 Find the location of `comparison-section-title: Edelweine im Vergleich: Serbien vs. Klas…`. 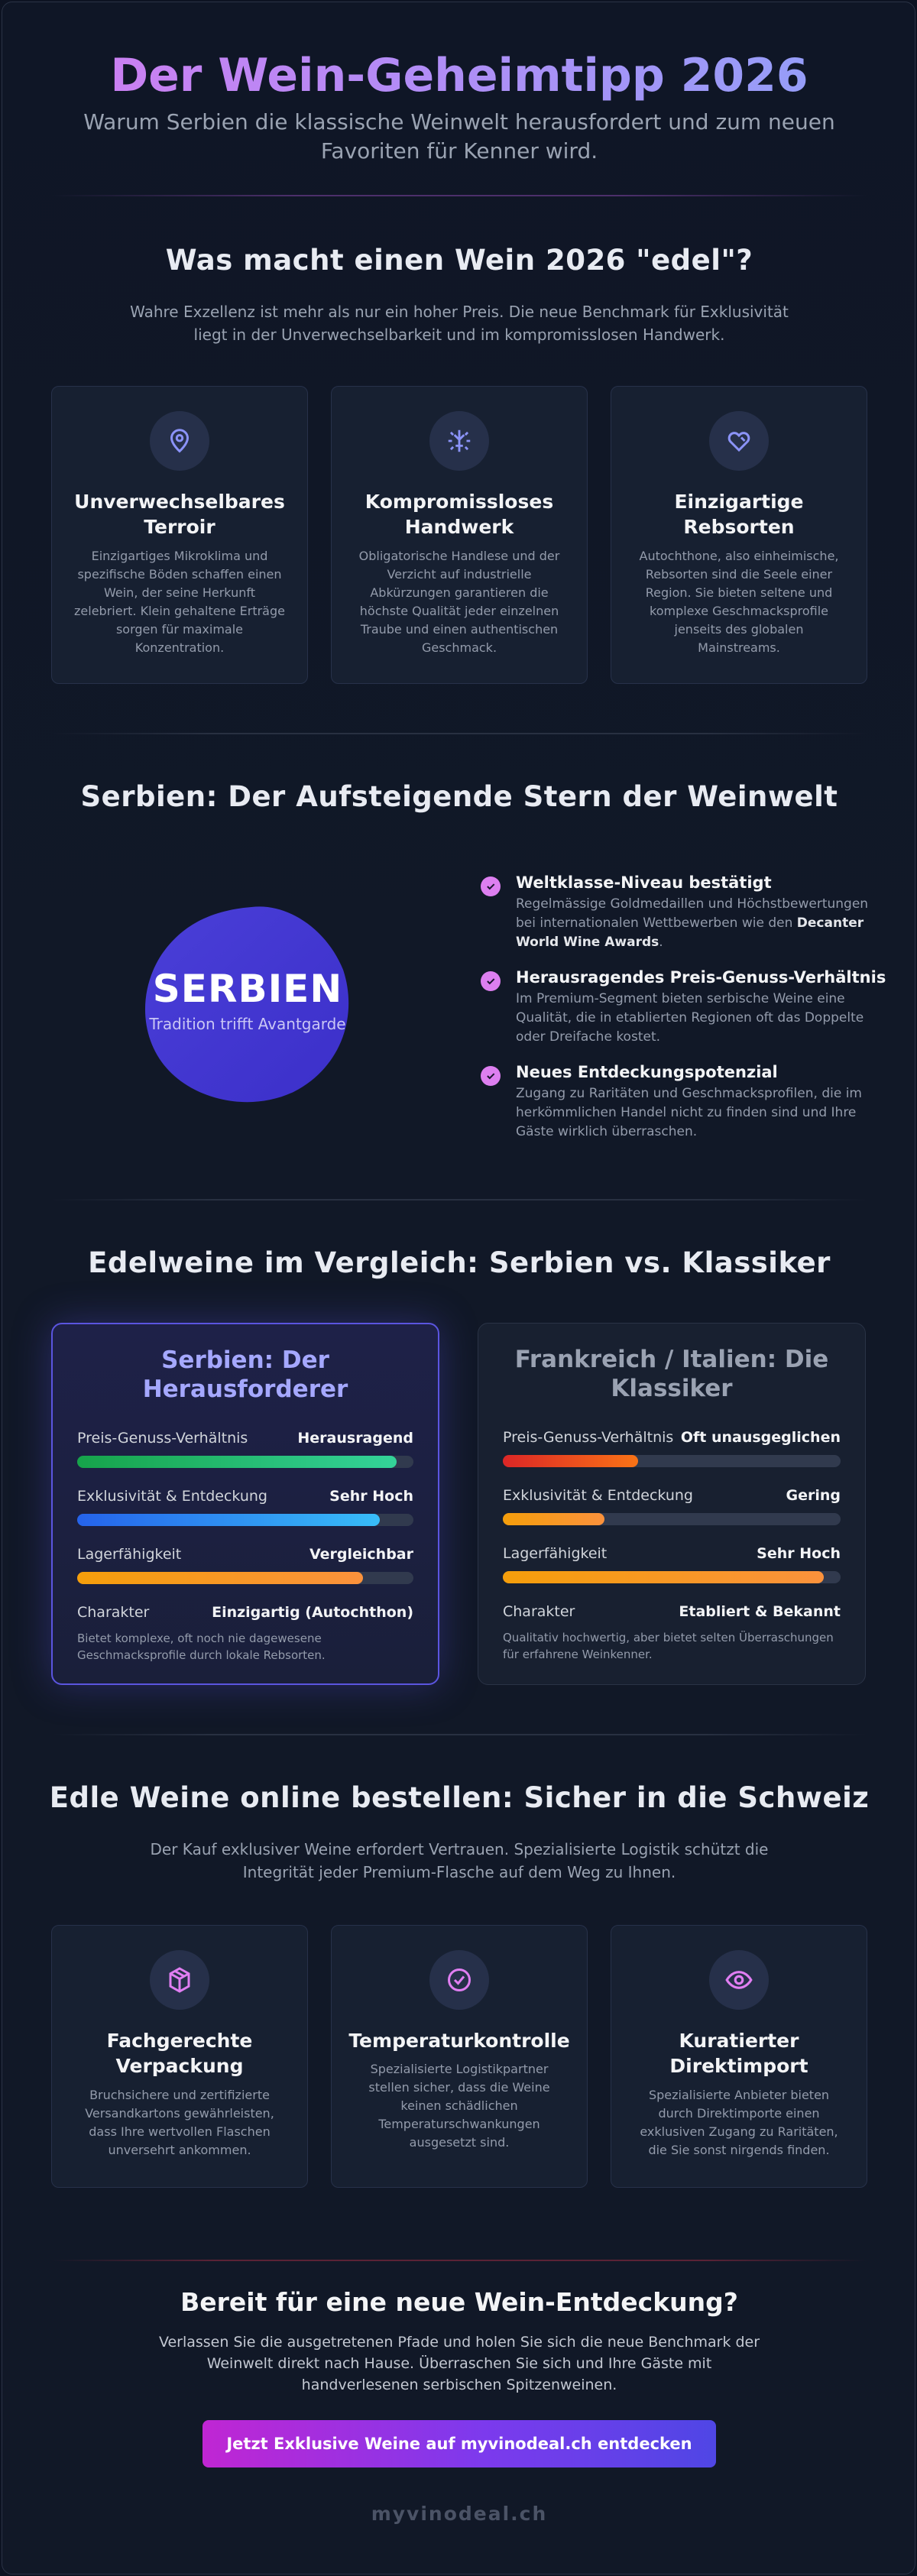

comparison-section-title: Edelweine im Vergleich: Serbien vs. Klas… is located at coordinates (459, 1262).